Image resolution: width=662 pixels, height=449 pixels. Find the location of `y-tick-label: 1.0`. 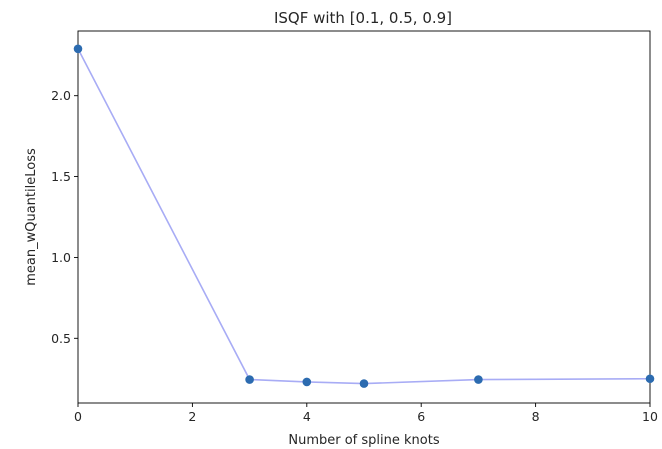

y-tick-label: 1.0 is located at coordinates (61, 257).